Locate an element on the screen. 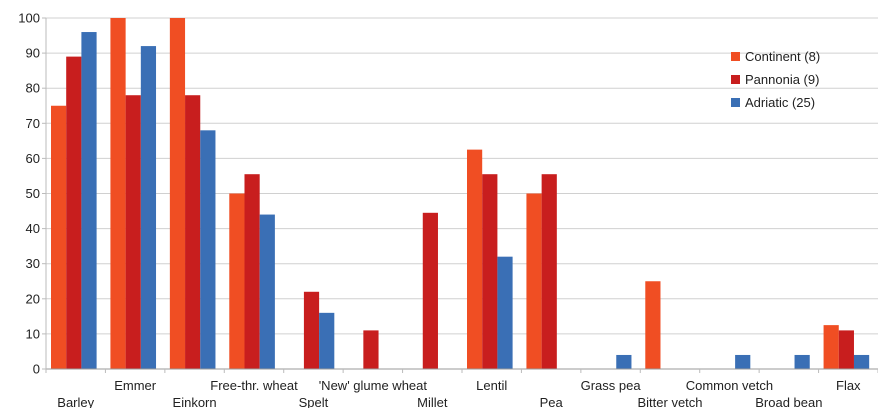  category-label: Common vetch is located at coordinates (729, 385).